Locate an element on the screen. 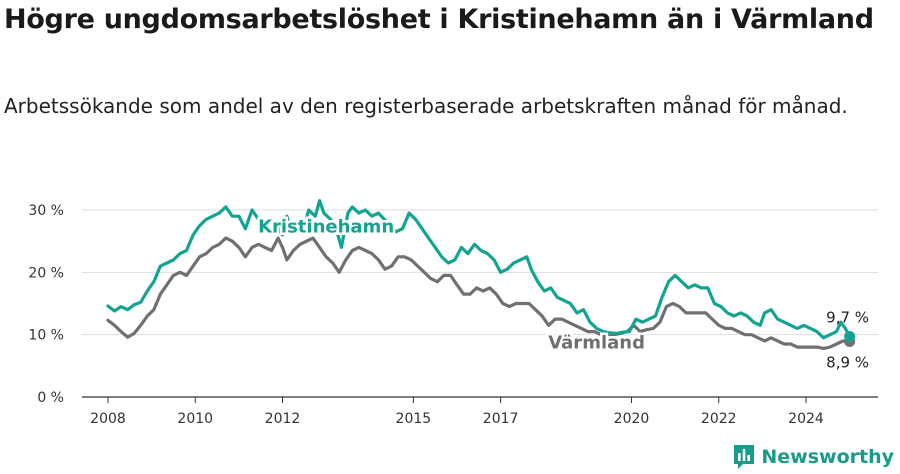 This screenshot has height=474, width=900. x-tick-label: 2020 is located at coordinates (632, 419).